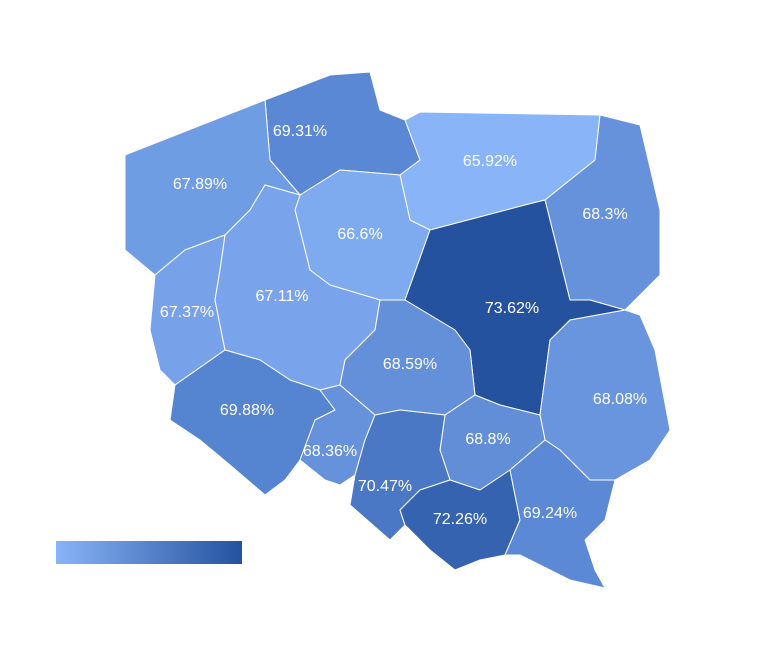  I want to click on region-label: 68.36%, so click(330, 451).